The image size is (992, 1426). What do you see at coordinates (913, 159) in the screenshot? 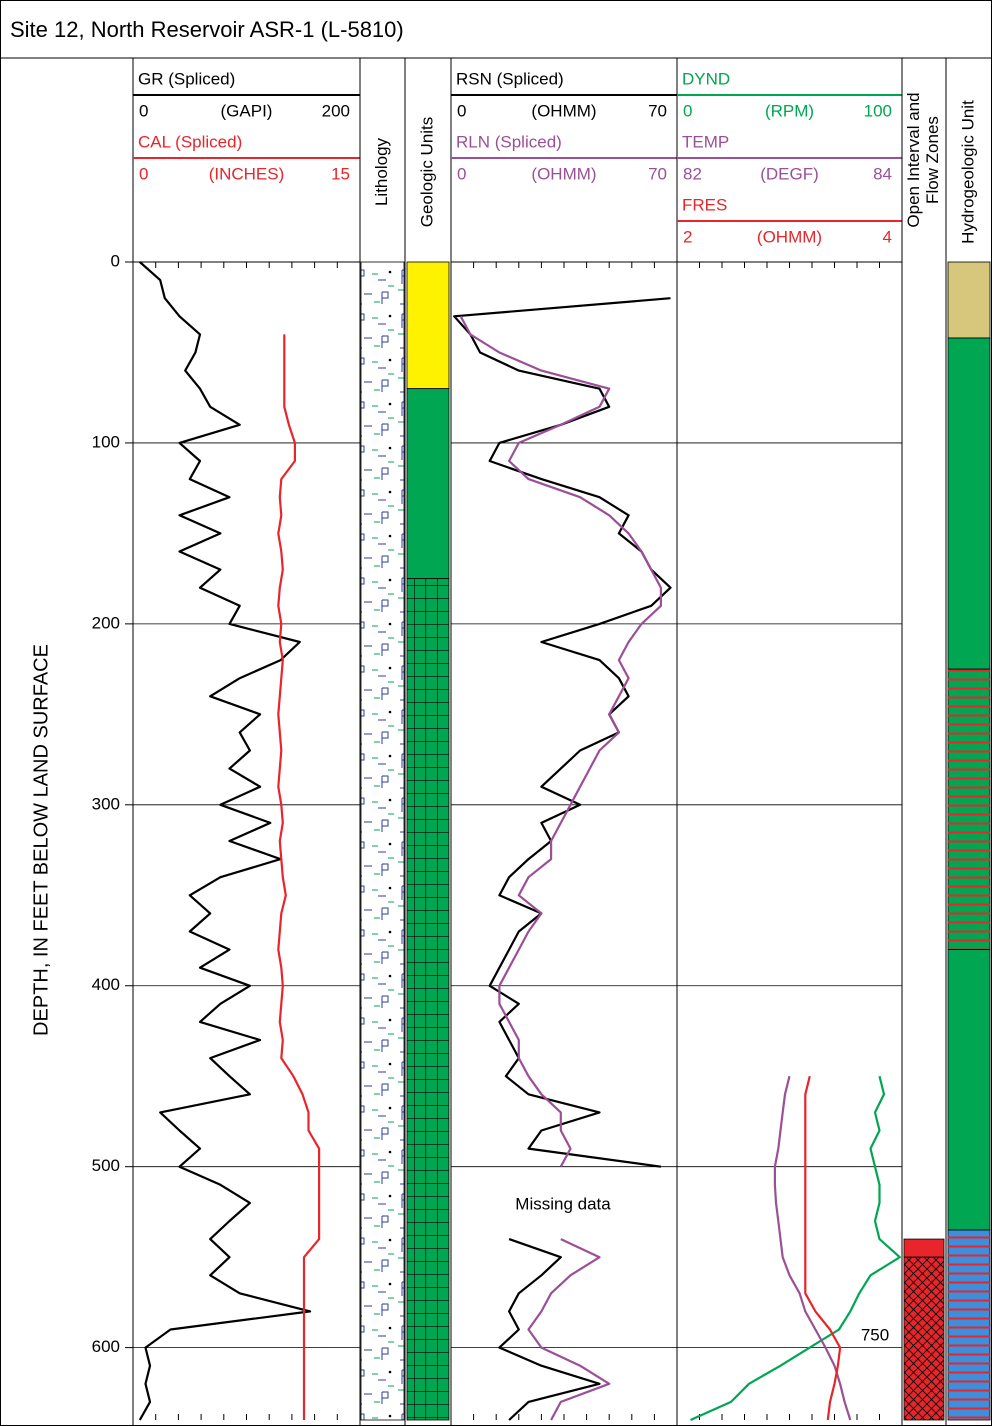
I see `column-title: Open Interval and` at bounding box center [913, 159].